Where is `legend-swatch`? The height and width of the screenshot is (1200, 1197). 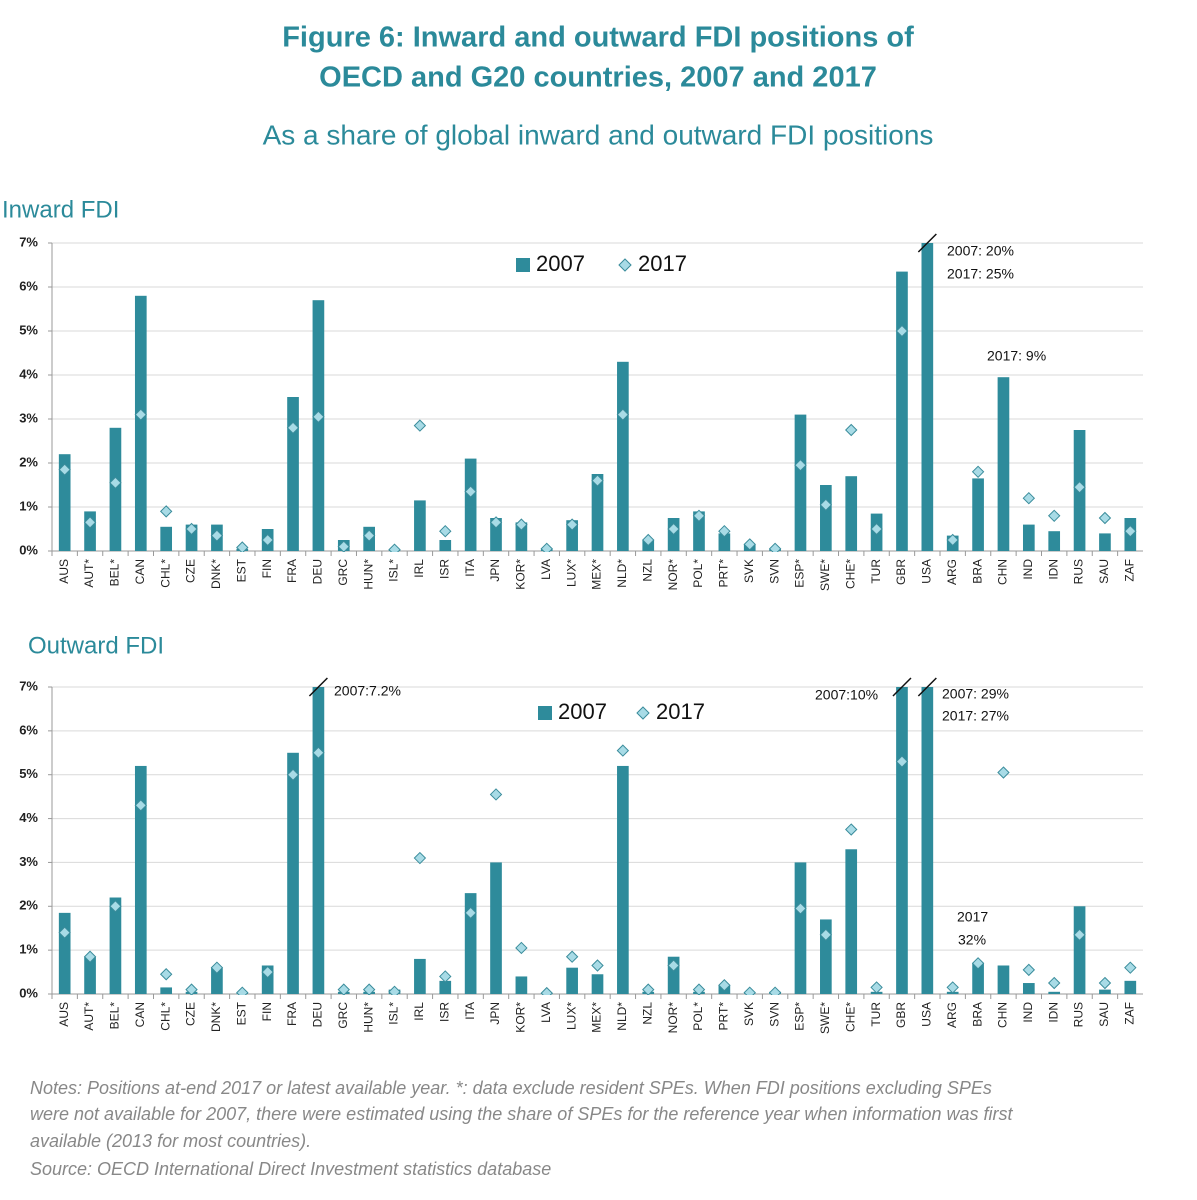 legend-swatch is located at coordinates (625, 265).